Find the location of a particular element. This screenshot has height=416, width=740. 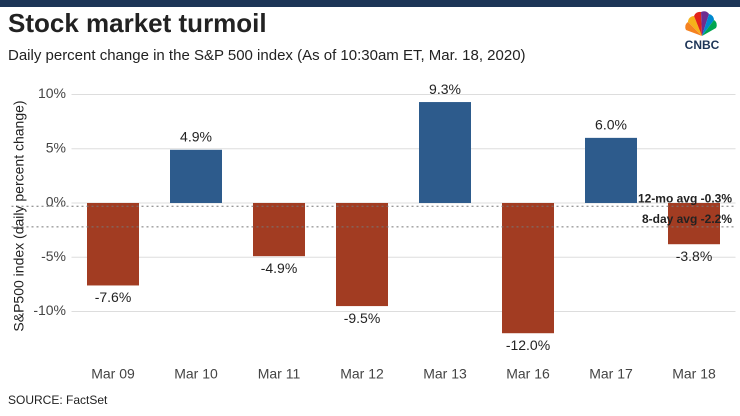

value-label: -12.0% is located at coordinates (528, 345).